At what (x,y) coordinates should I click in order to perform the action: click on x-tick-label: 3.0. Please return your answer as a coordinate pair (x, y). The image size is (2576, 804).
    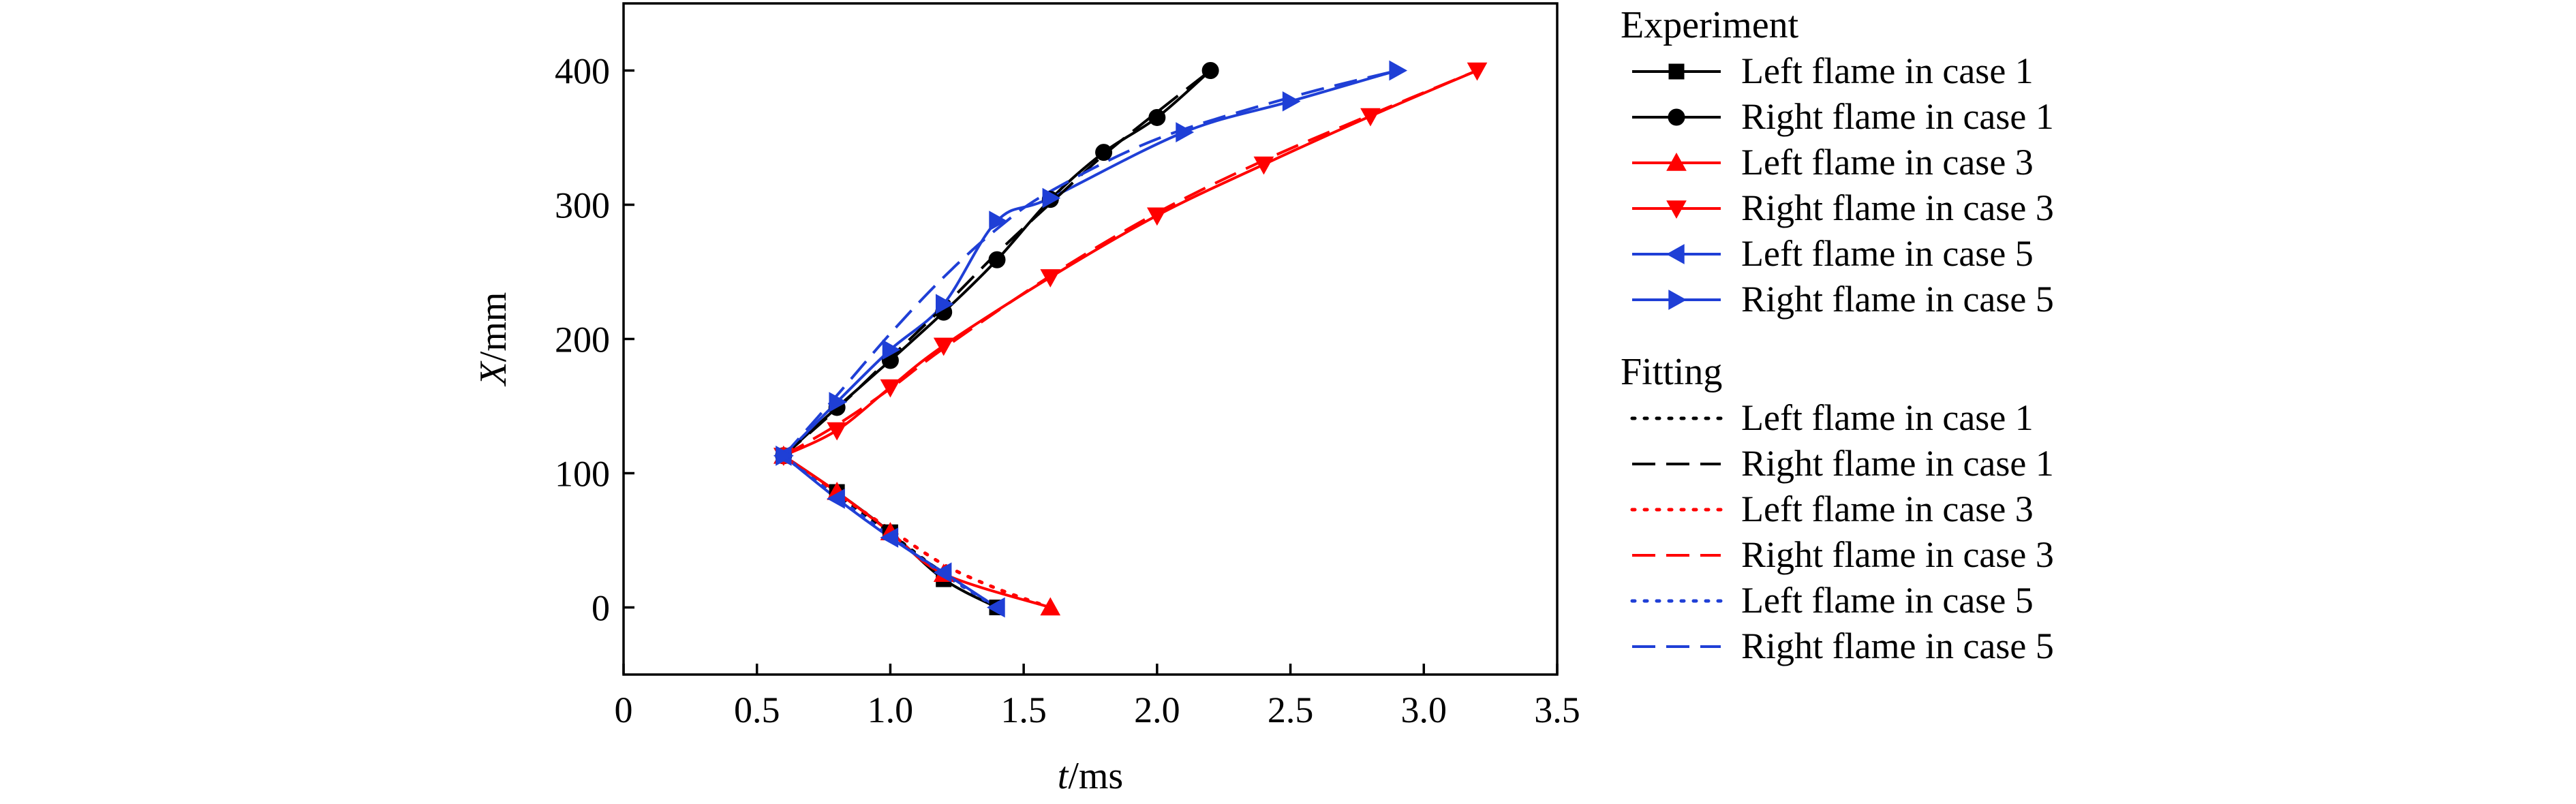
    Looking at the image, I should click on (1424, 710).